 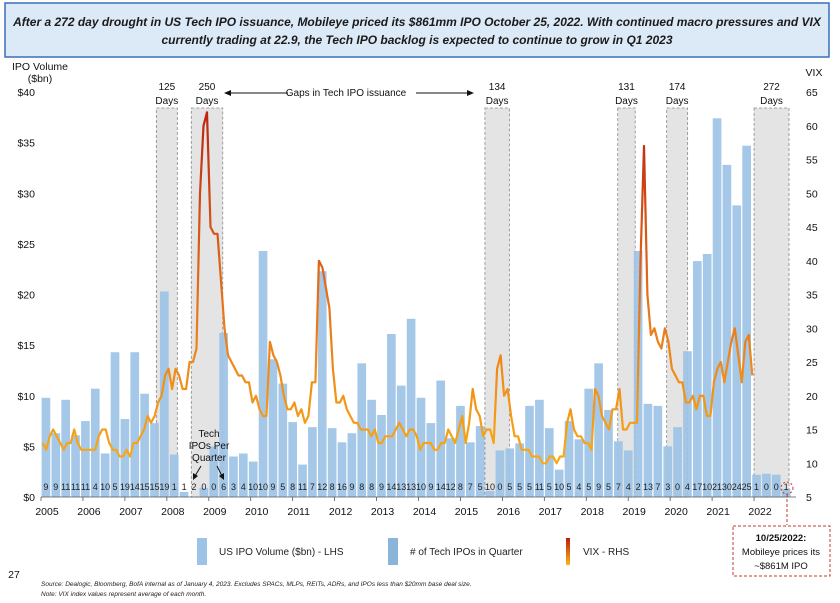 I want to click on right-tick-label: 30, so click(x=812, y=329).